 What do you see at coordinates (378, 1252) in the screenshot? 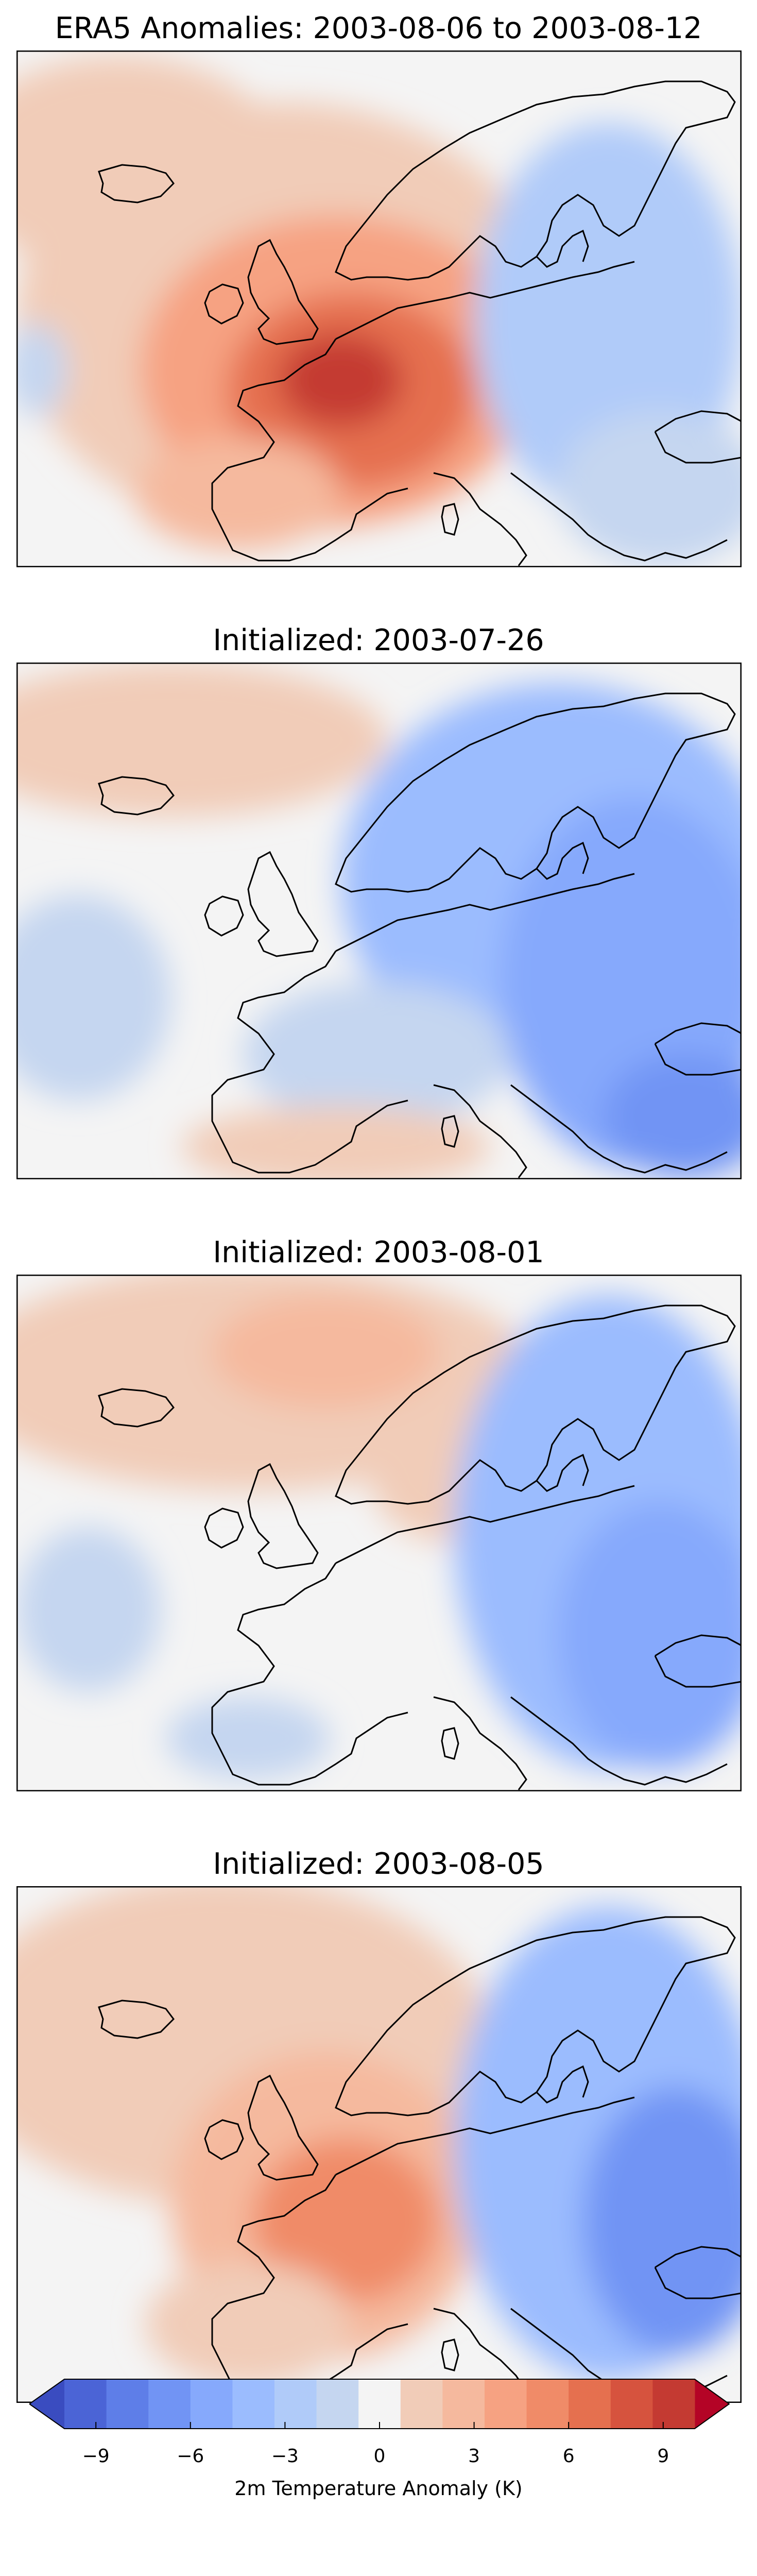
I see `panel-title-init-0801: Initialized: 2003-08-01` at bounding box center [378, 1252].